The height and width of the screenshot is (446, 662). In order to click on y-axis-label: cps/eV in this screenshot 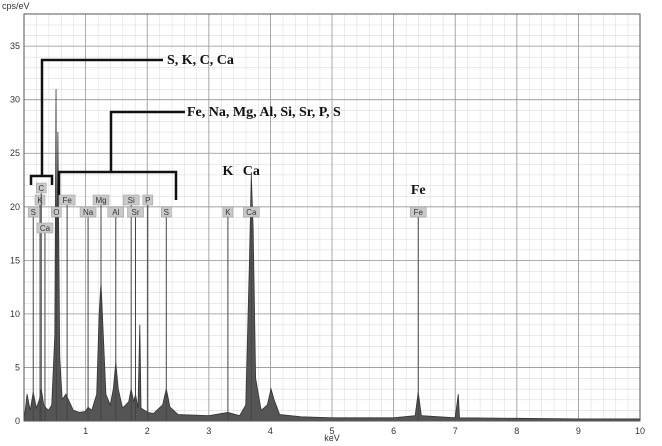, I will do `click(16, 6)`.